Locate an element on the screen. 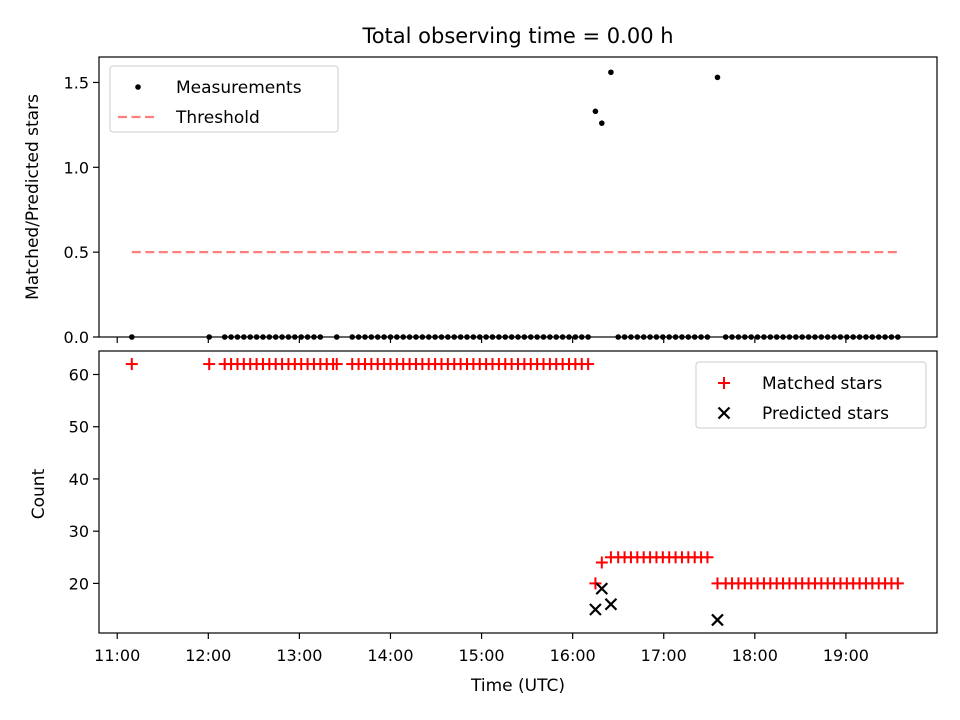  x-tick-label: 13:00 is located at coordinates (299, 655).